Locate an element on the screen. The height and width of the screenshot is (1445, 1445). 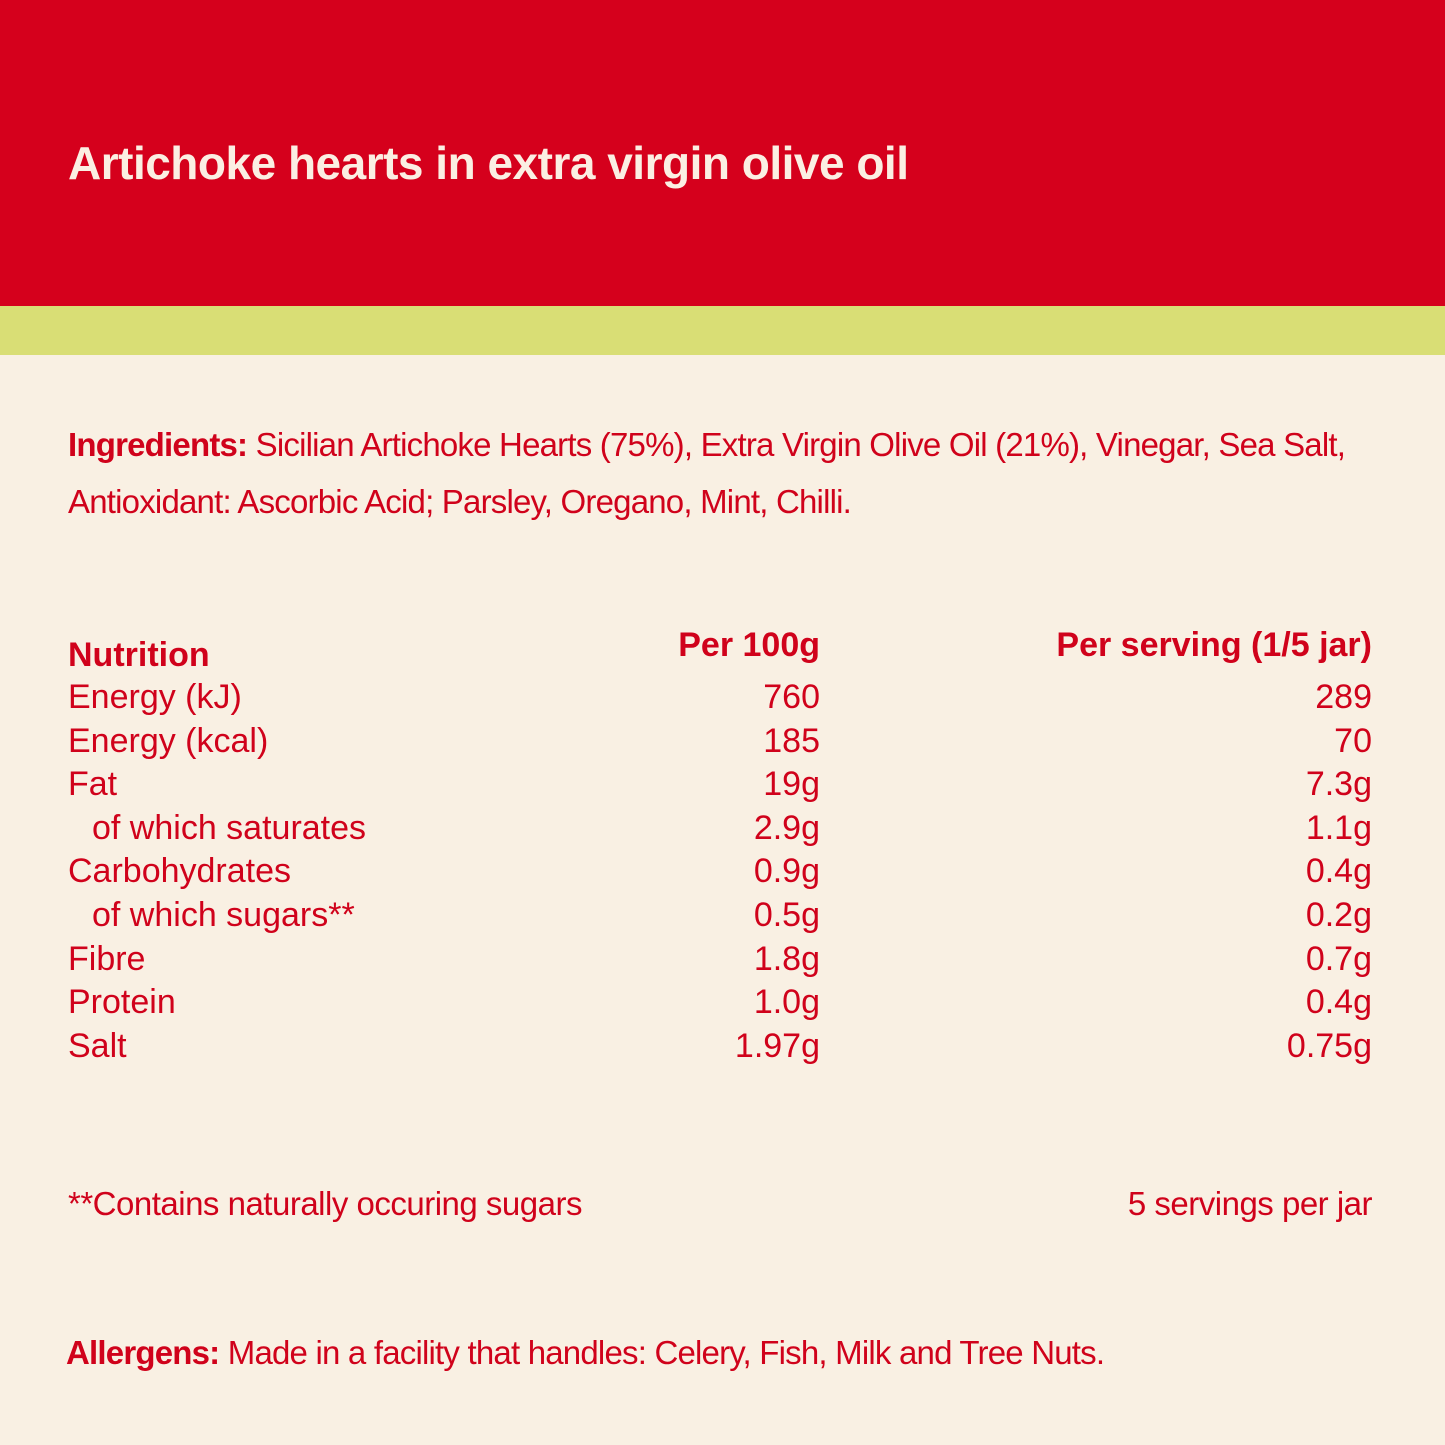
table-row: Energy (kcal) 185 70 is located at coordinates (720, 742).